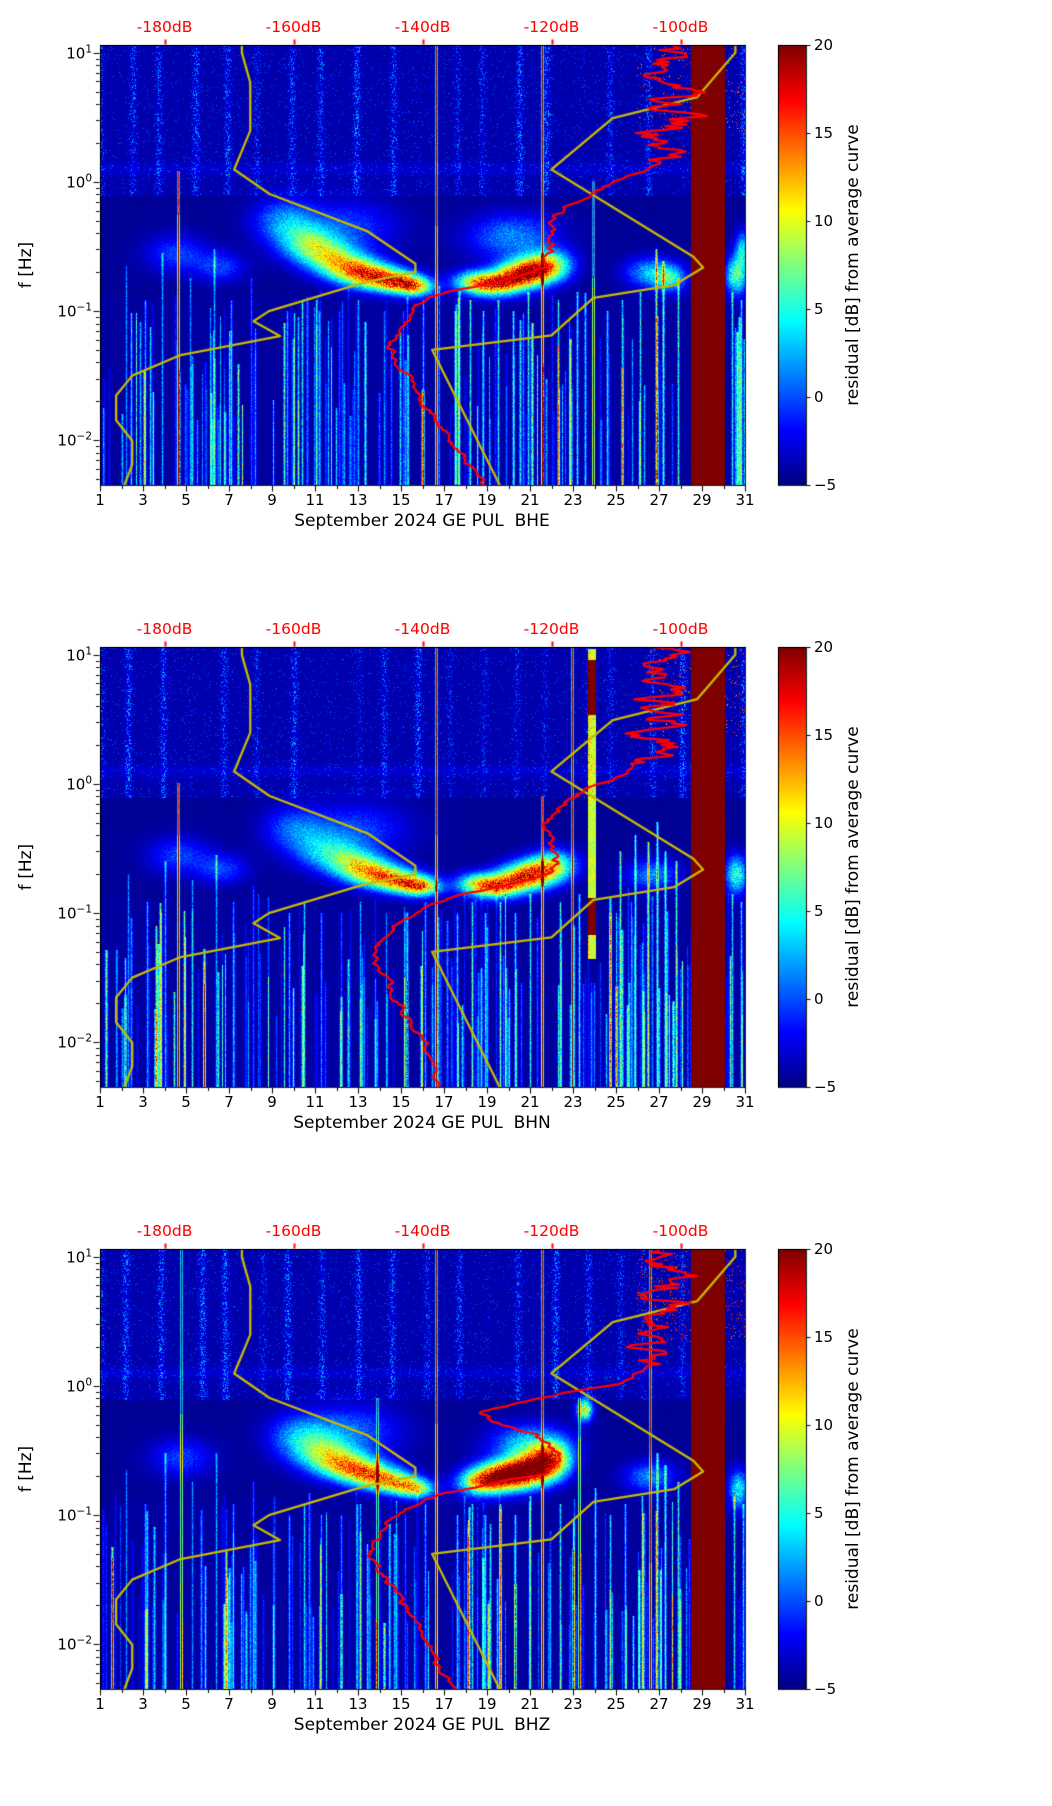  Describe the element at coordinates (422, 1725) in the screenshot. I see `x-axis-label: September 2024 GE PUL BHZ` at that location.